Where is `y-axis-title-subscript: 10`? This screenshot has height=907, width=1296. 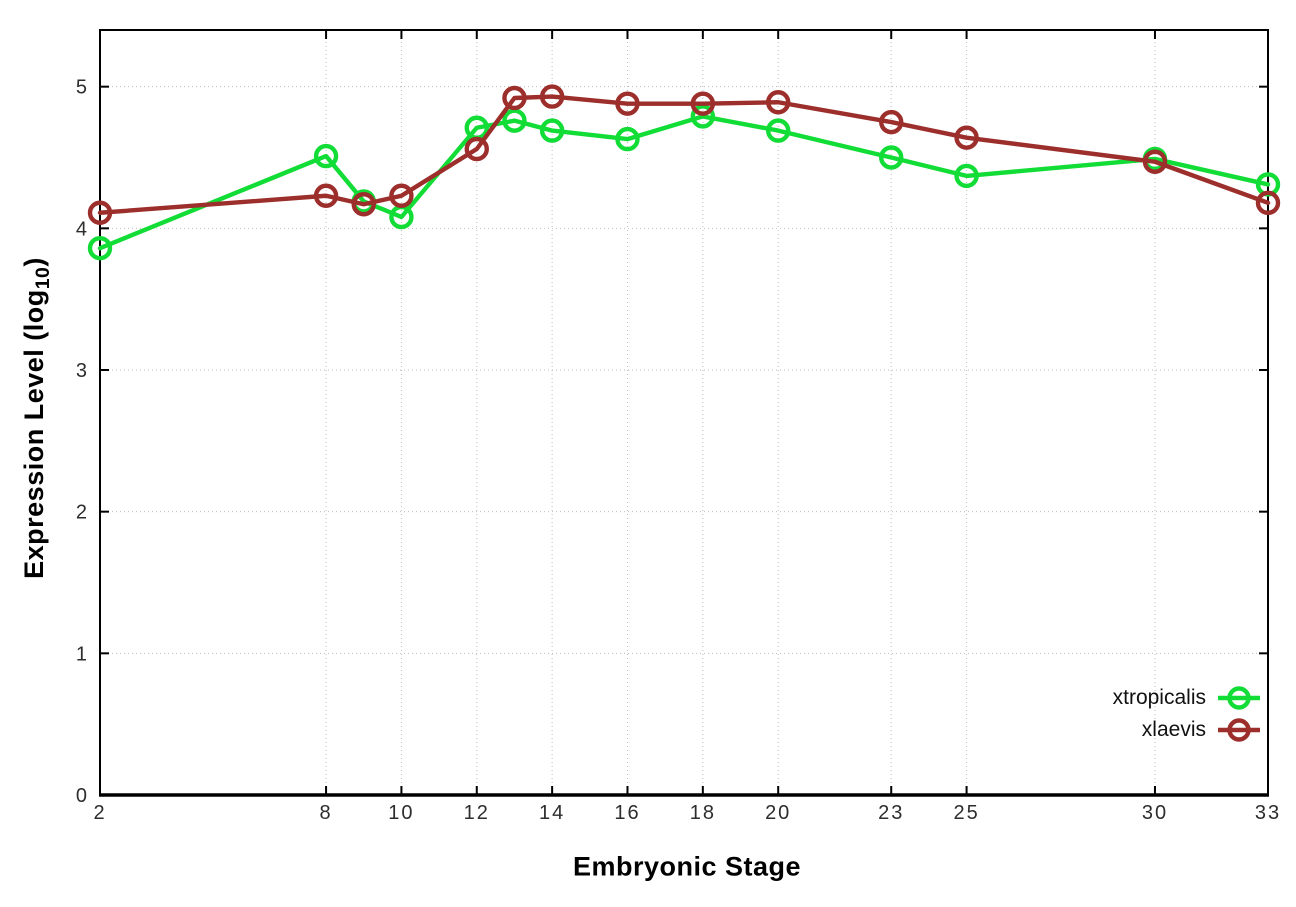 y-axis-title-subscript: 10 is located at coordinates (43, 278).